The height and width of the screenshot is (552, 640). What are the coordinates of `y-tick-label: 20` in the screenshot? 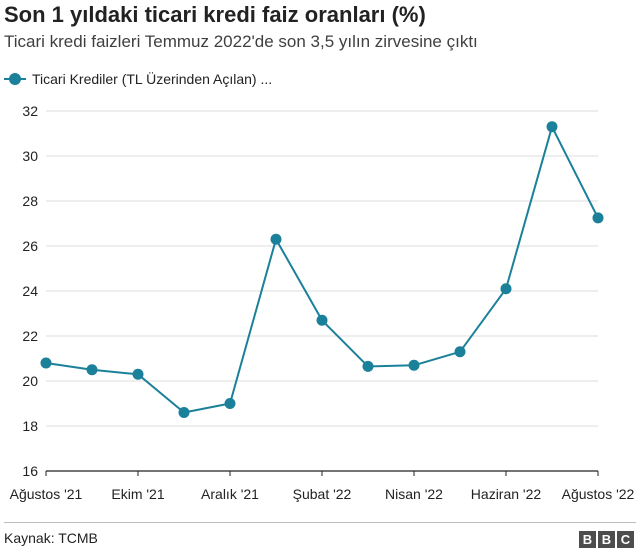 It's located at (30, 381).